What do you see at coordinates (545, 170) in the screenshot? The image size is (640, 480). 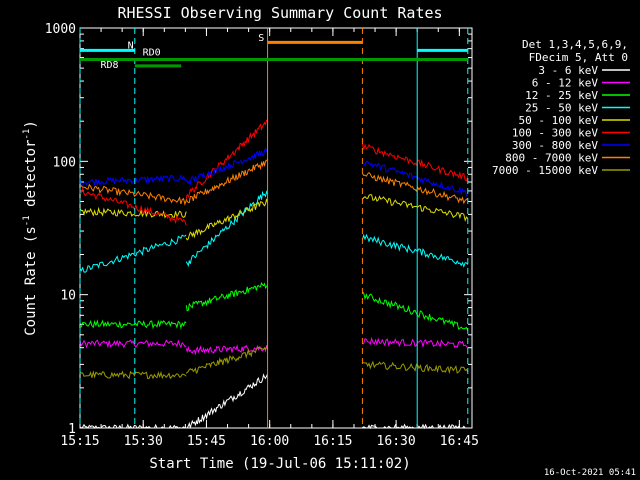 I see `legend-entry-label: 7000 - 15000 keV` at bounding box center [545, 170].